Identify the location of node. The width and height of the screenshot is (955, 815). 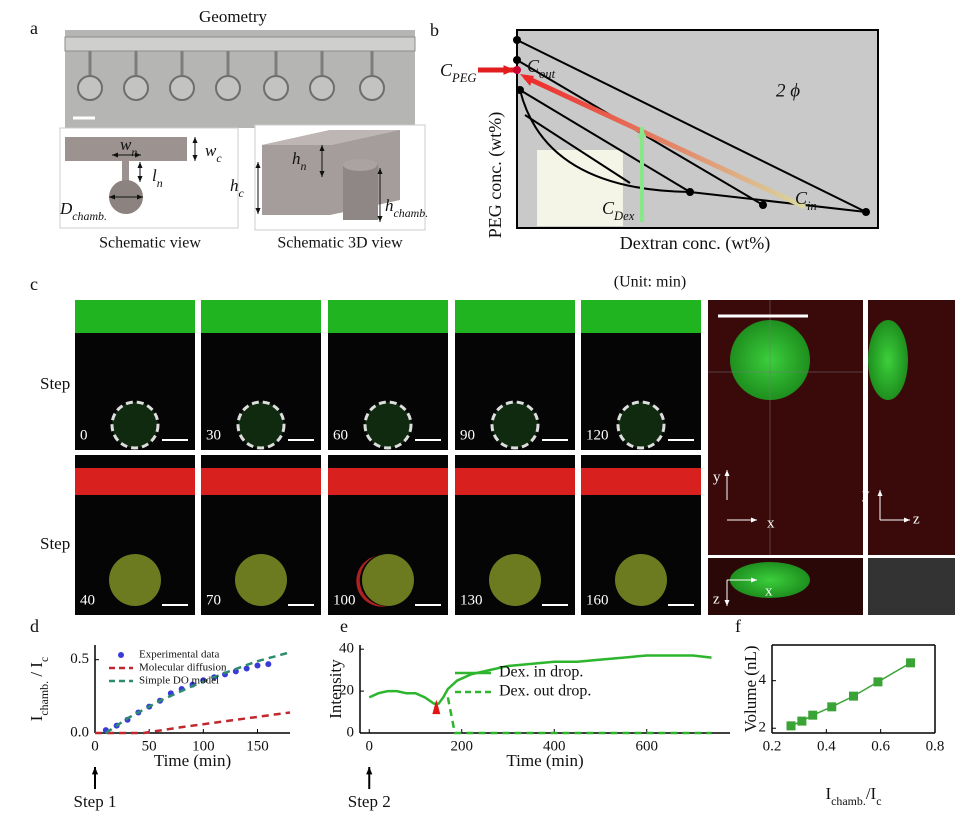
(517, 40).